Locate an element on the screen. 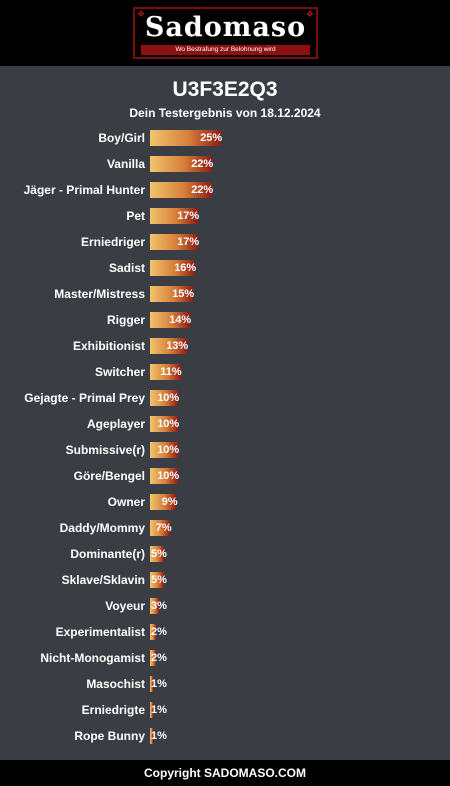  bar-value-label: 9% is located at coordinates (169, 502).